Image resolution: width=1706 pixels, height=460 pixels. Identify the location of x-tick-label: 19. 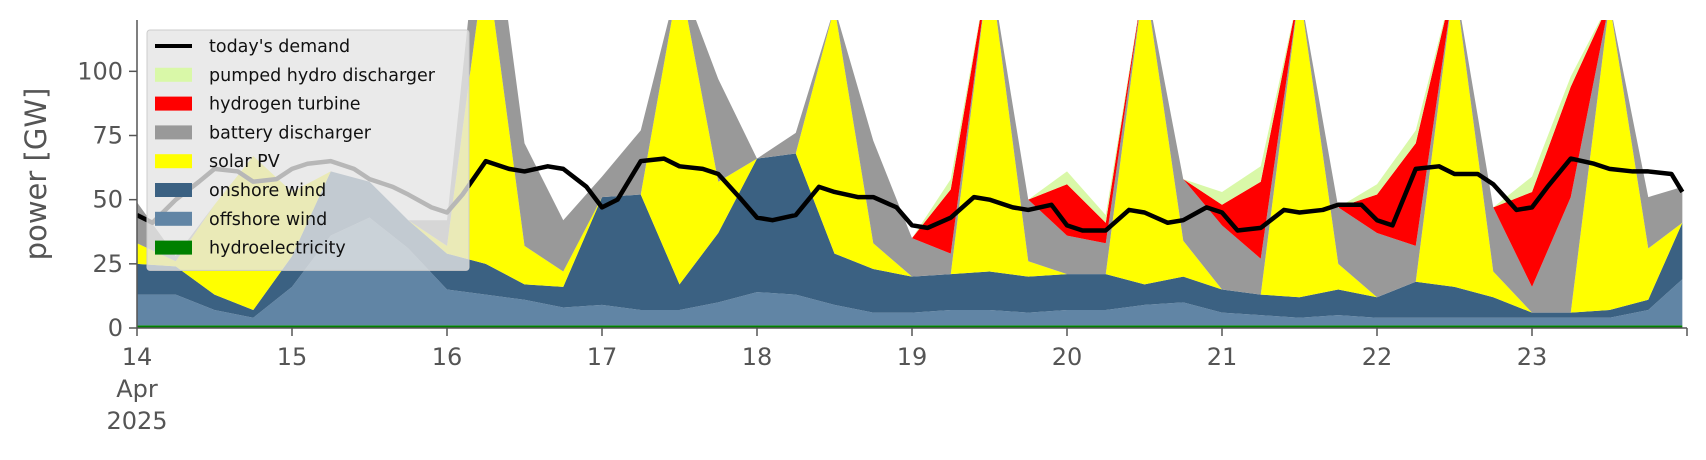
(912, 357).